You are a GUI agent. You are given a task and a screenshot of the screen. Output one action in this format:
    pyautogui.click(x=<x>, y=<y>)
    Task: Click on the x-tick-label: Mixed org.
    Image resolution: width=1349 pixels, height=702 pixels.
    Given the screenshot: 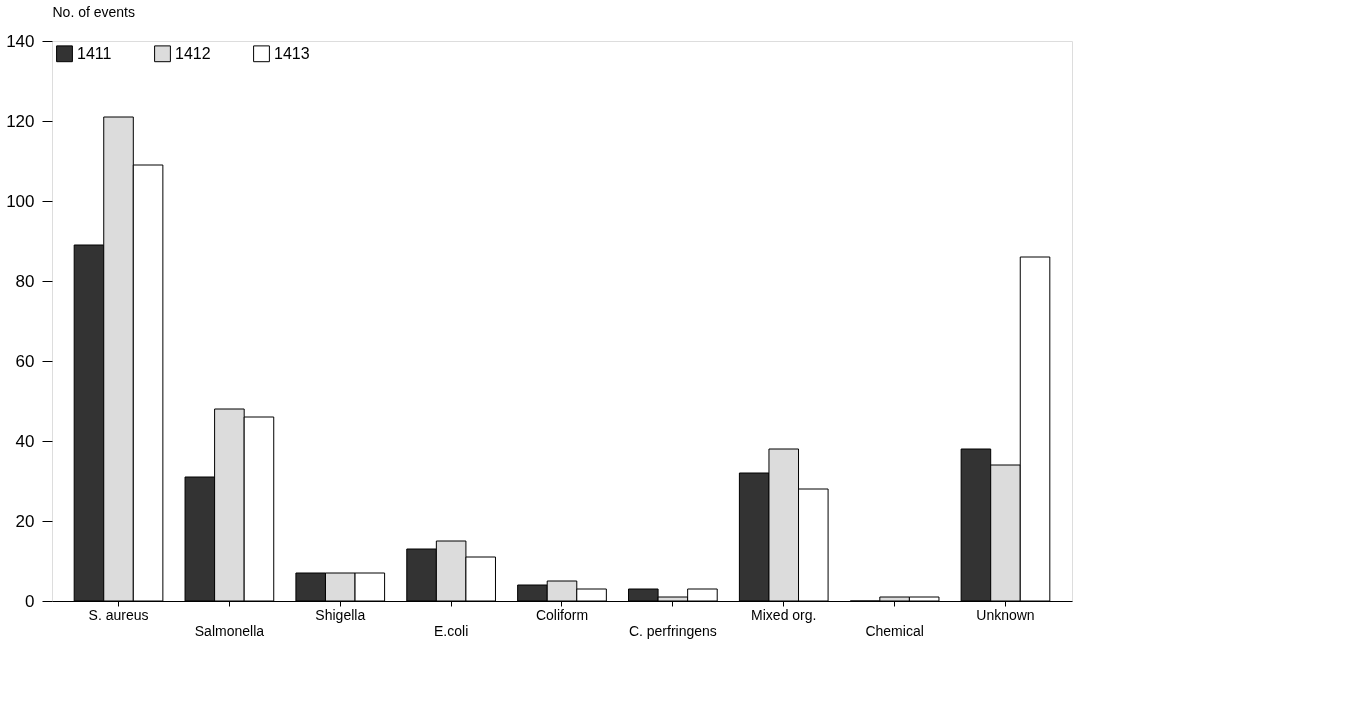 What is the action you would take?
    pyautogui.click(x=784, y=614)
    